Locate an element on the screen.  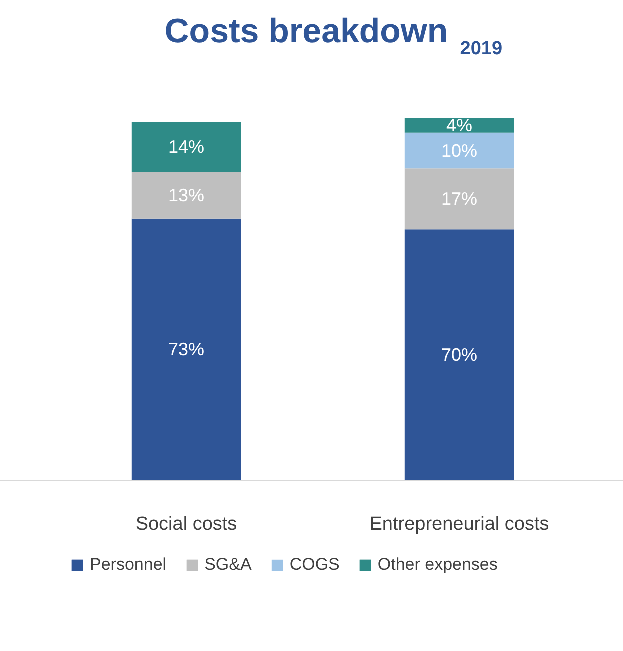
data-label: 17% is located at coordinates (459, 199).